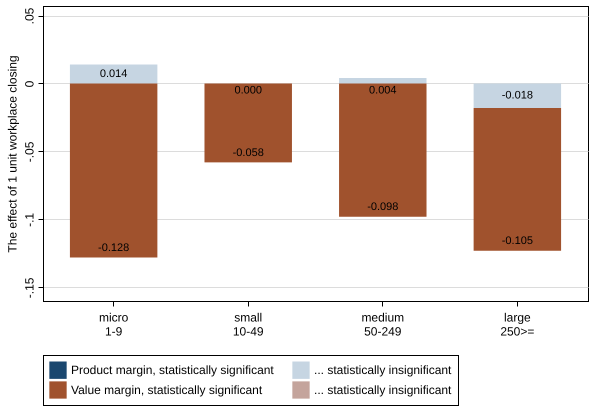 The width and height of the screenshot is (594, 412). What do you see at coordinates (383, 90) in the screenshot?
I see `data-label: 0.004` at bounding box center [383, 90].